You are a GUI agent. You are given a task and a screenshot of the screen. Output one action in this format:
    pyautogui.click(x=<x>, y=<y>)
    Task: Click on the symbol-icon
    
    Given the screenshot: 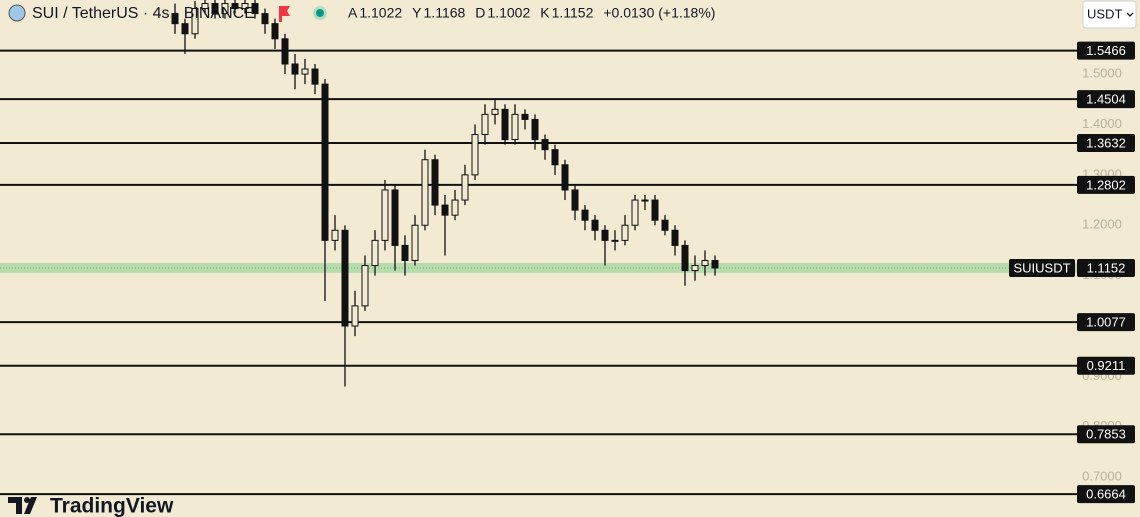 What is the action you would take?
    pyautogui.click(x=17, y=13)
    